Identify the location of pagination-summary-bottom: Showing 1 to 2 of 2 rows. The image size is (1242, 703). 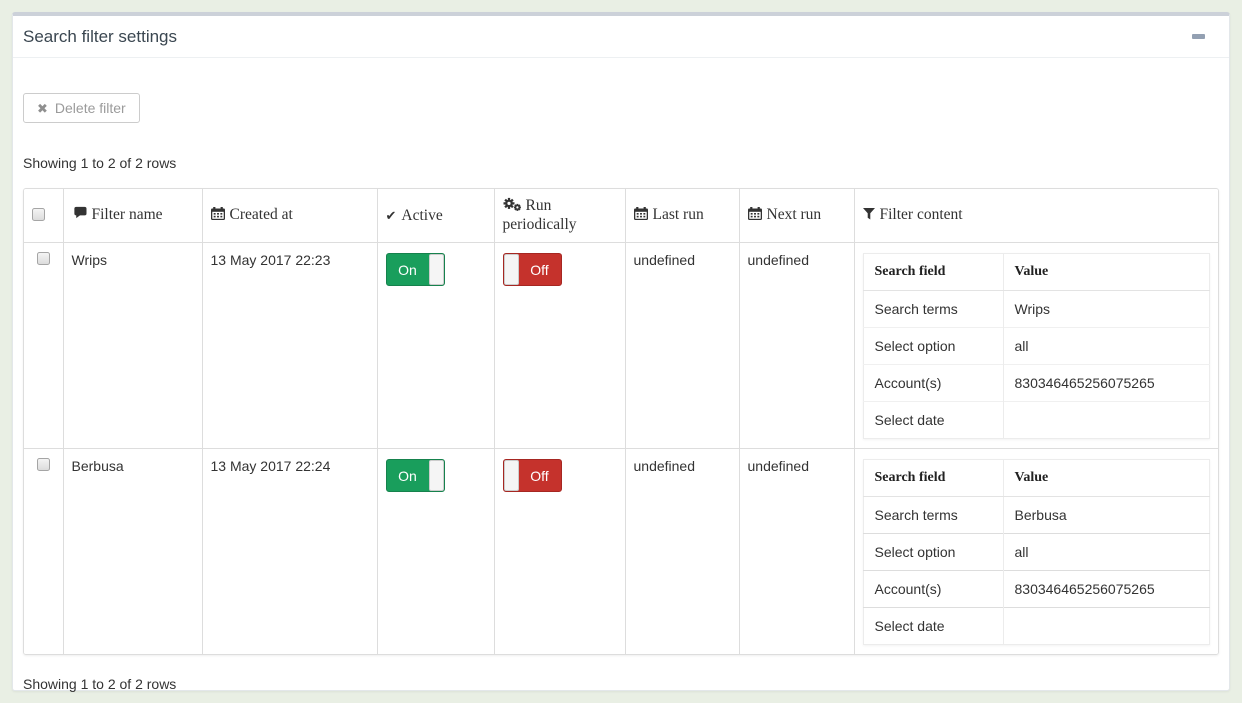
(100, 684).